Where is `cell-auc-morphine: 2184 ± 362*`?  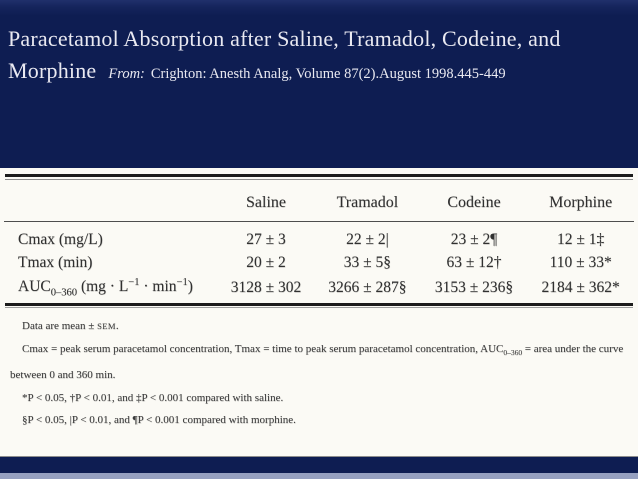 cell-auc-morphine: 2184 ± 362* is located at coordinates (580, 287).